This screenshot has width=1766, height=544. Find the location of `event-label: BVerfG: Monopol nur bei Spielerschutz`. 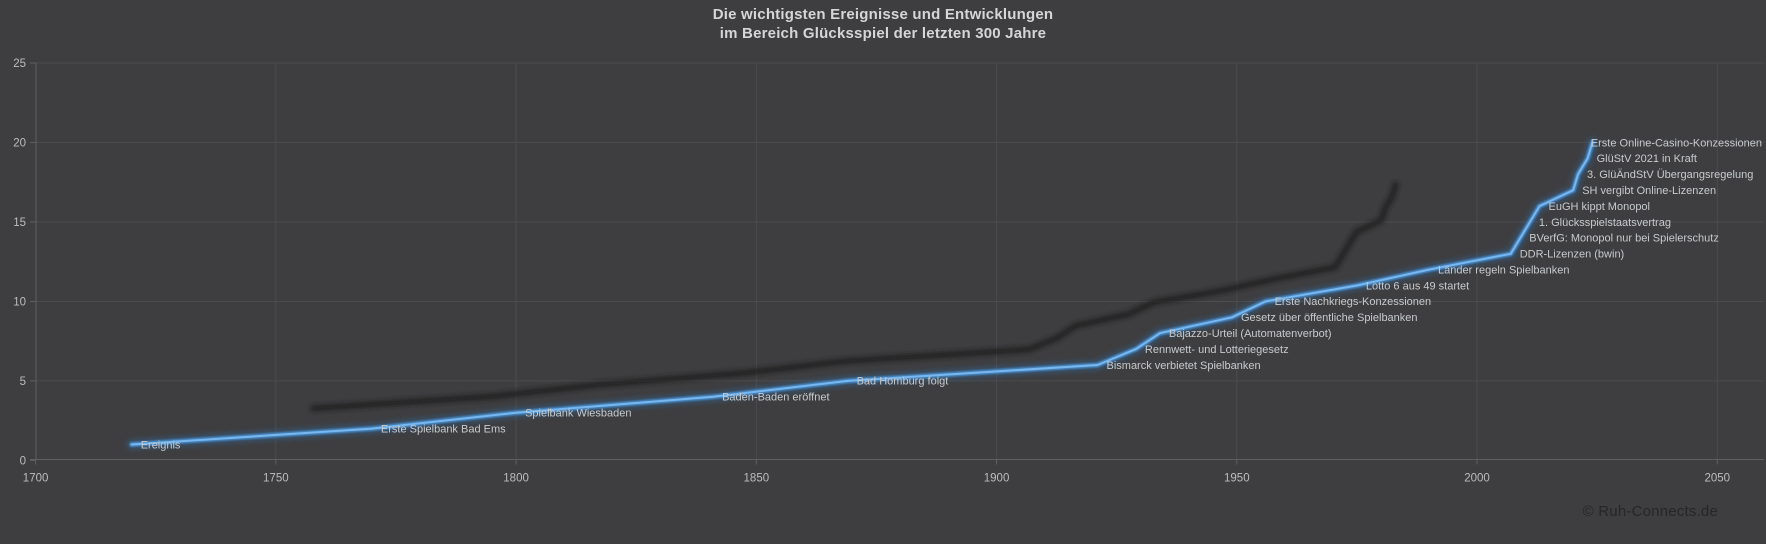

event-label: BVerfG: Monopol nur bei Spielerschutz is located at coordinates (1624, 239).